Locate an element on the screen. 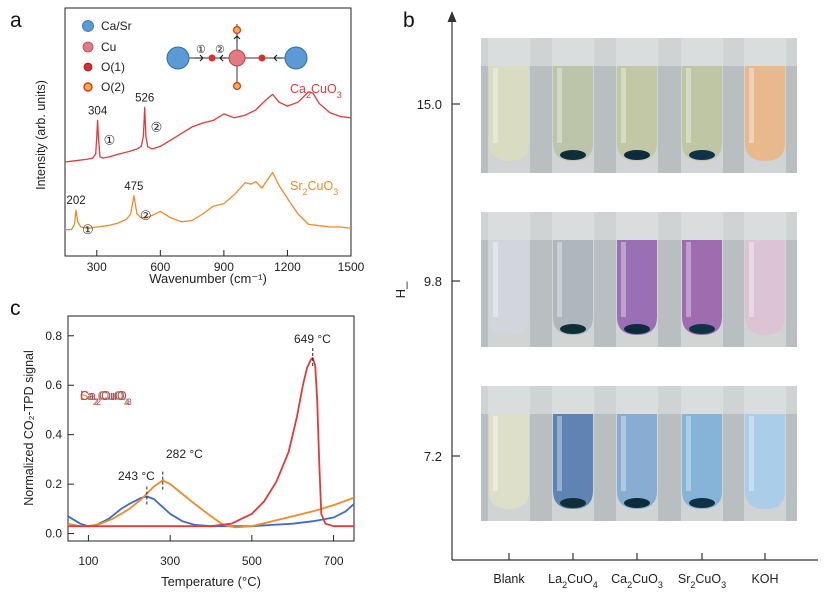 The image size is (830, 600). inset-mode-1-label: ① is located at coordinates (201, 50).